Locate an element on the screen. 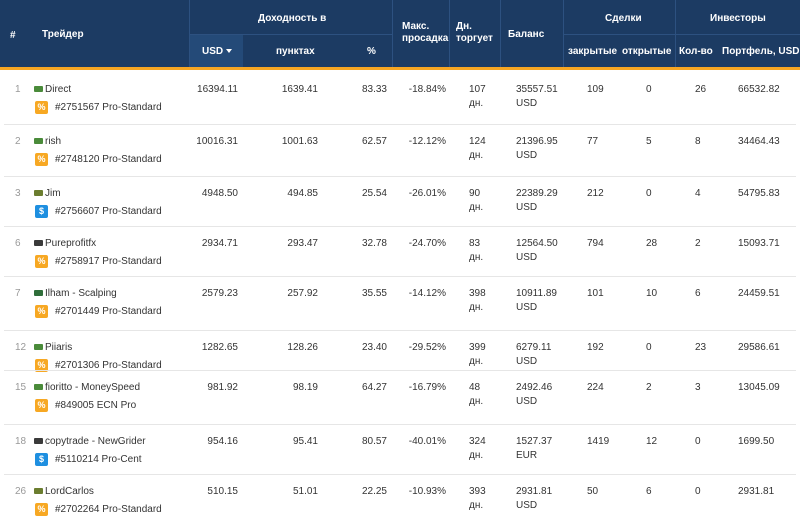  max-drawdown: -40.01% is located at coordinates (427, 441).